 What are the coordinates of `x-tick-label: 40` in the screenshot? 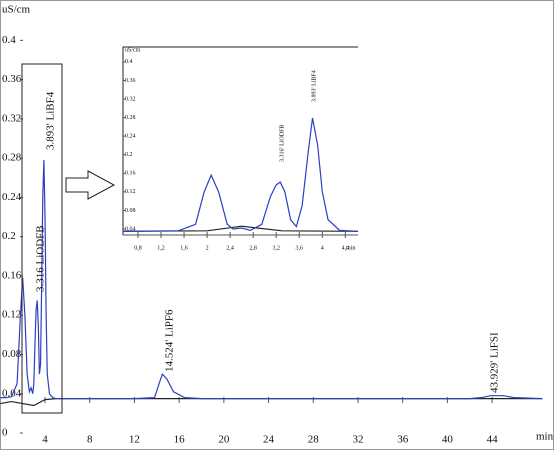 It's located at (448, 440).